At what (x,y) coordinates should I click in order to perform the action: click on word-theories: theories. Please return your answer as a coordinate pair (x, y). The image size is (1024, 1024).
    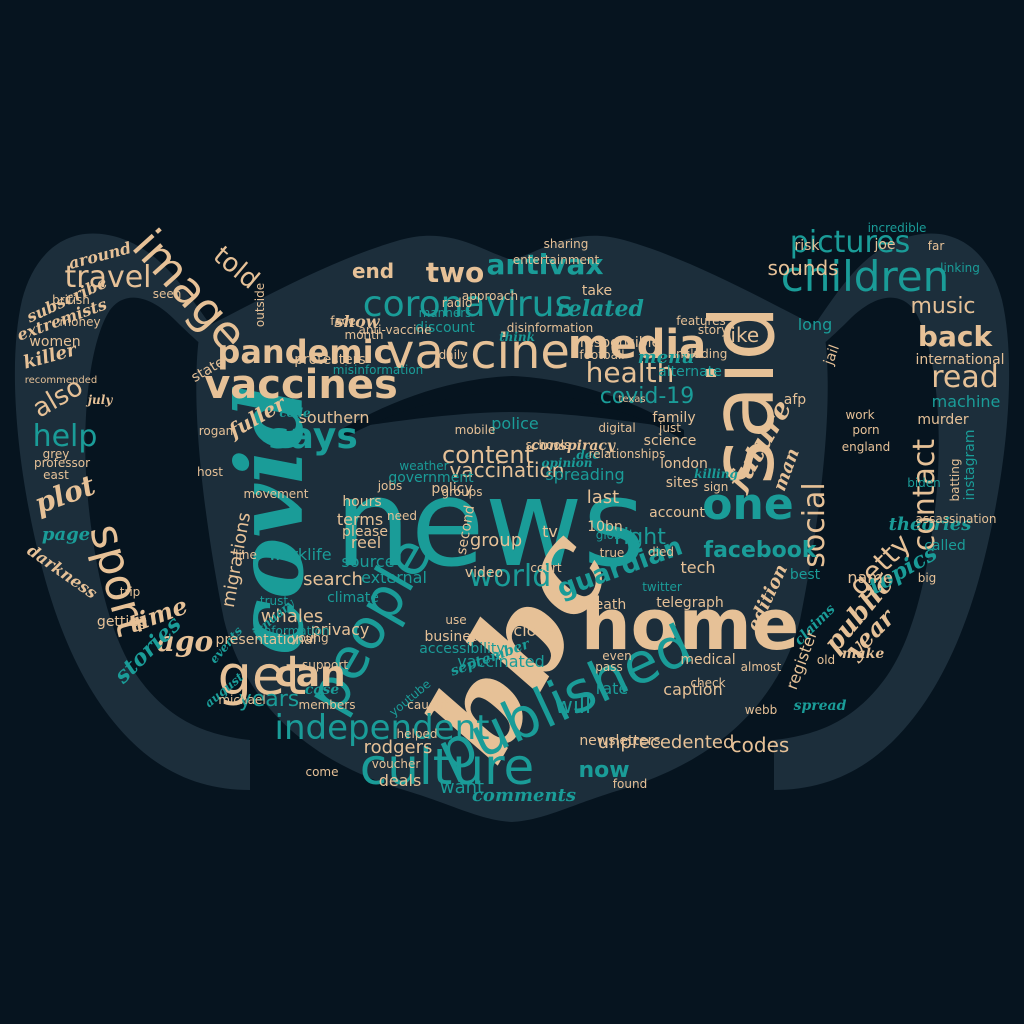
    Looking at the image, I should click on (930, 524).